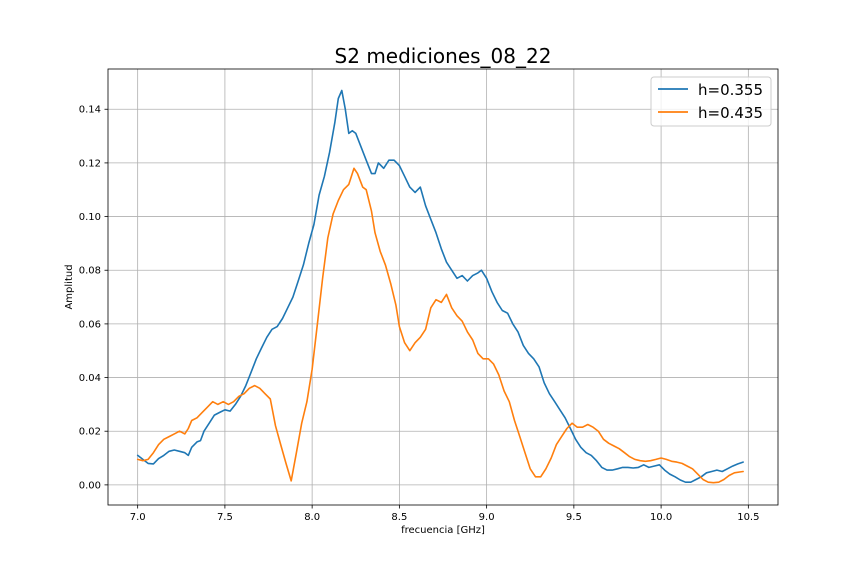 This screenshot has height=576, width=864. I want to click on y-tick-label: 0.00, so click(90, 485).